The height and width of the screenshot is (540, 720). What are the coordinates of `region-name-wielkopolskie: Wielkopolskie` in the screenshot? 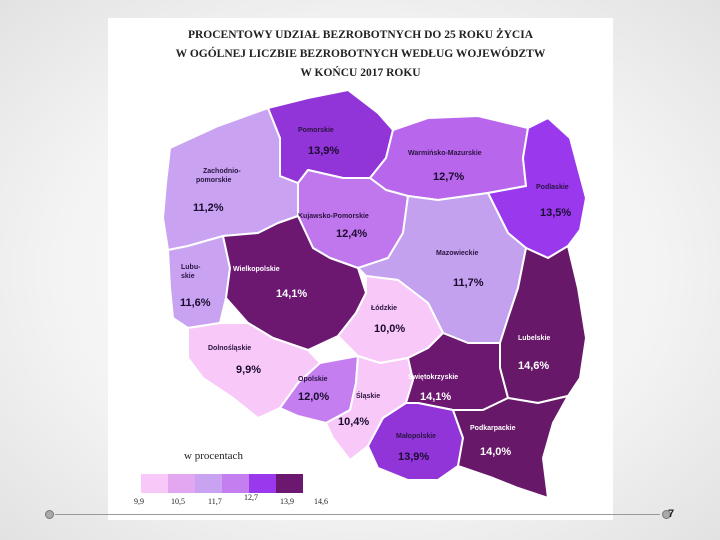 It's located at (256, 269).